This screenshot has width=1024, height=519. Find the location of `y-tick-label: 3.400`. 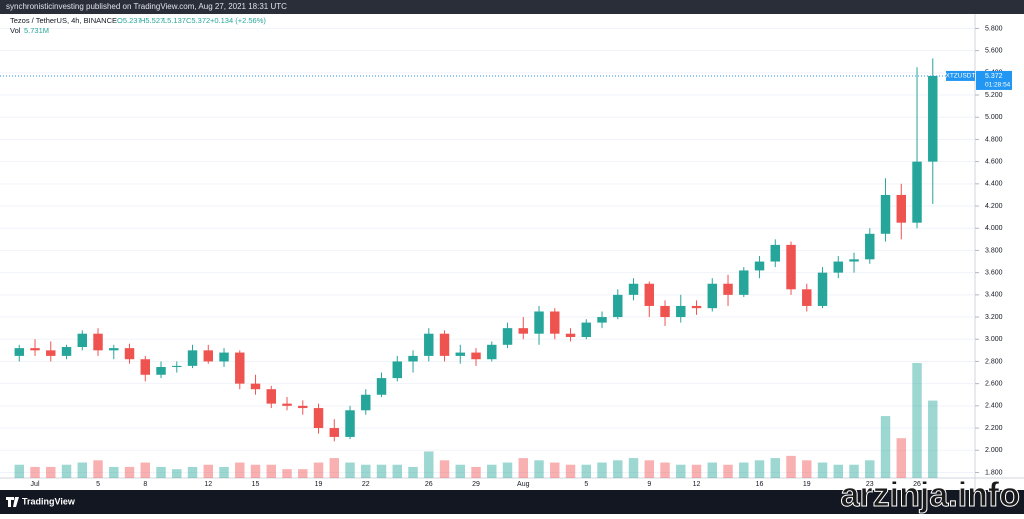

y-tick-label: 3.400 is located at coordinates (994, 295).